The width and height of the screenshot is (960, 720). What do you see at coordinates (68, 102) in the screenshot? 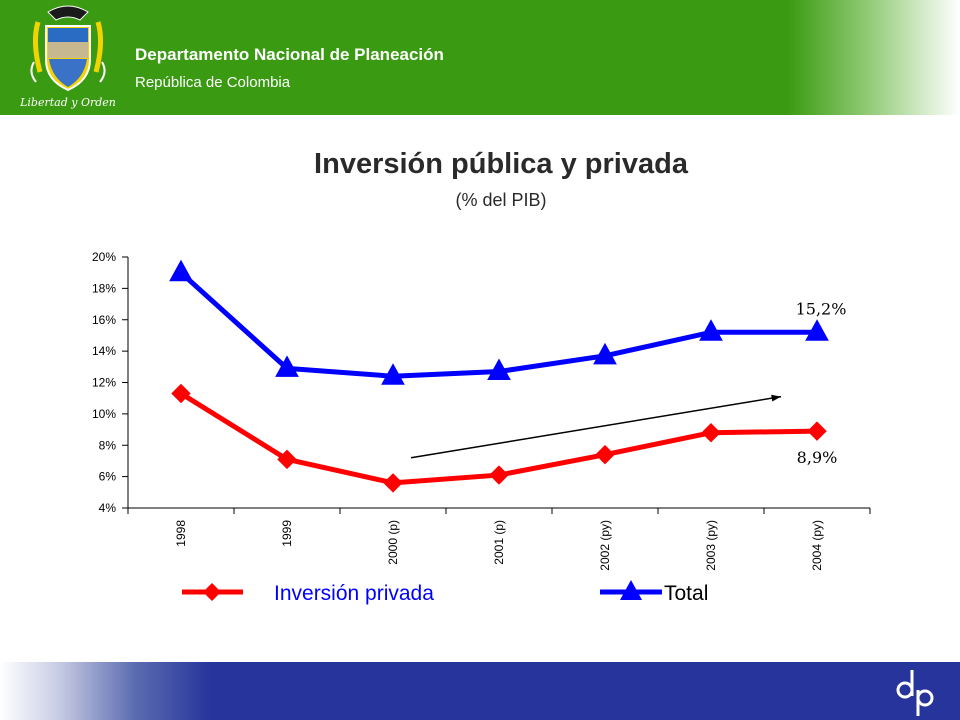
I see `logo-caption: Libertad y Orden` at bounding box center [68, 102].